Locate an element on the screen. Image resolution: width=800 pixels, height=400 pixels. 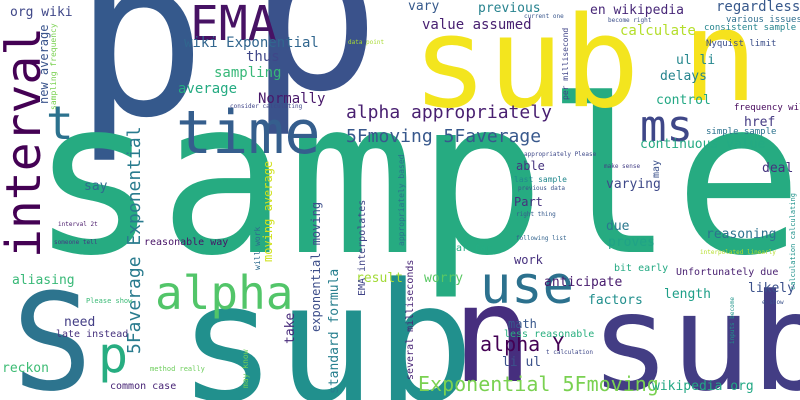
phrase-bit-early: bit early is located at coordinates (641, 268).